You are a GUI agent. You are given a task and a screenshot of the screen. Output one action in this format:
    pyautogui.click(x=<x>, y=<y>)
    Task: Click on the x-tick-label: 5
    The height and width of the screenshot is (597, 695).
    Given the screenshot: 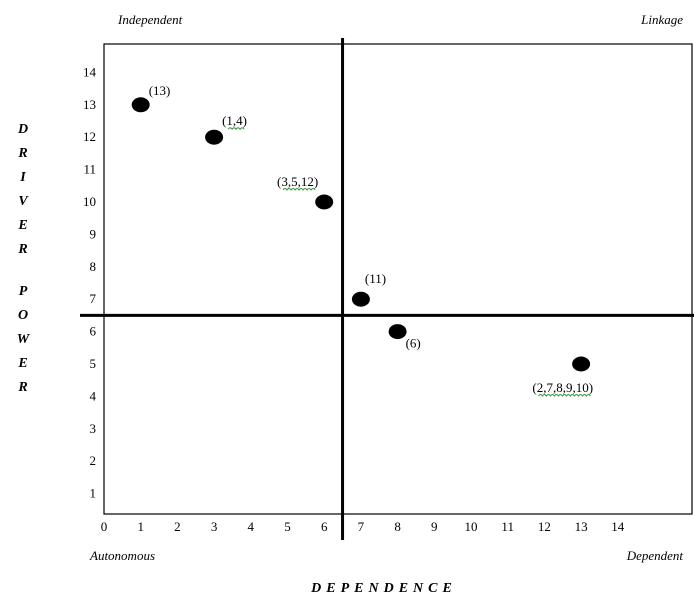 What is the action you would take?
    pyautogui.click(x=287, y=526)
    